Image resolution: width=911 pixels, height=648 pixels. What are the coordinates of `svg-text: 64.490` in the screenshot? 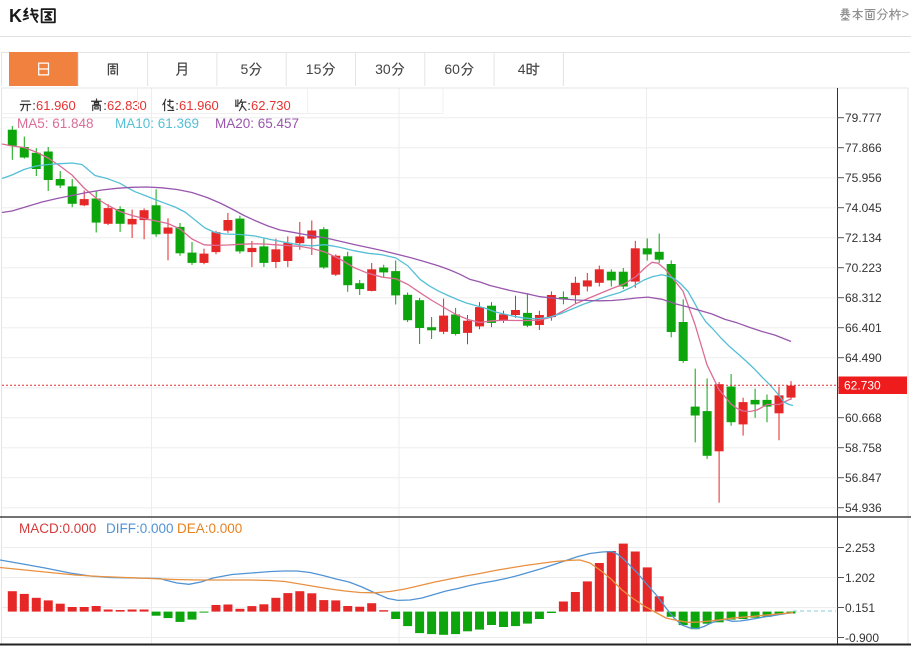 It's located at (863, 358).